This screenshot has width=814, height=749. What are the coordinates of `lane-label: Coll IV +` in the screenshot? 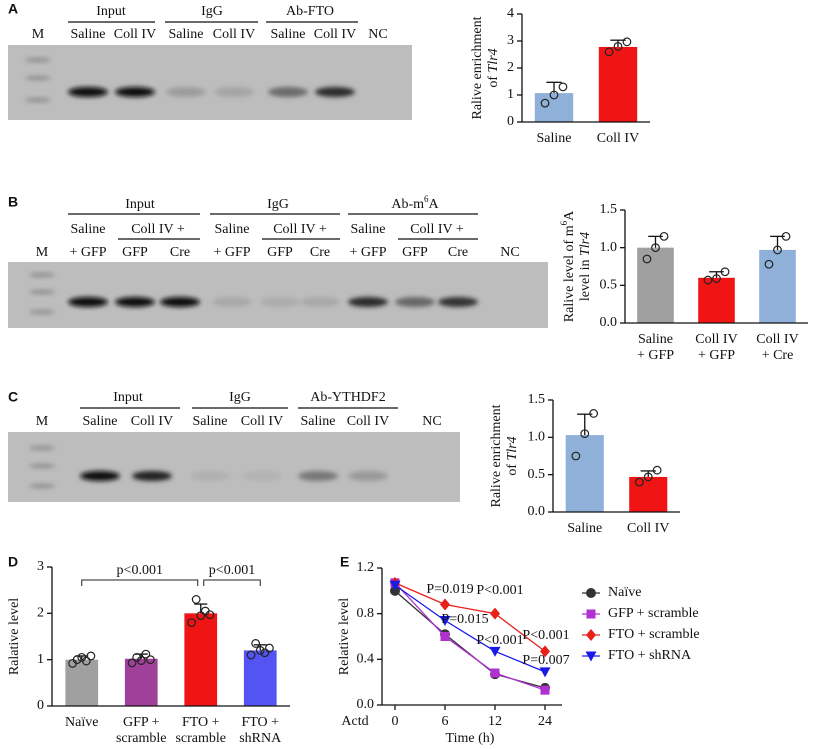 It's located at (158, 229).